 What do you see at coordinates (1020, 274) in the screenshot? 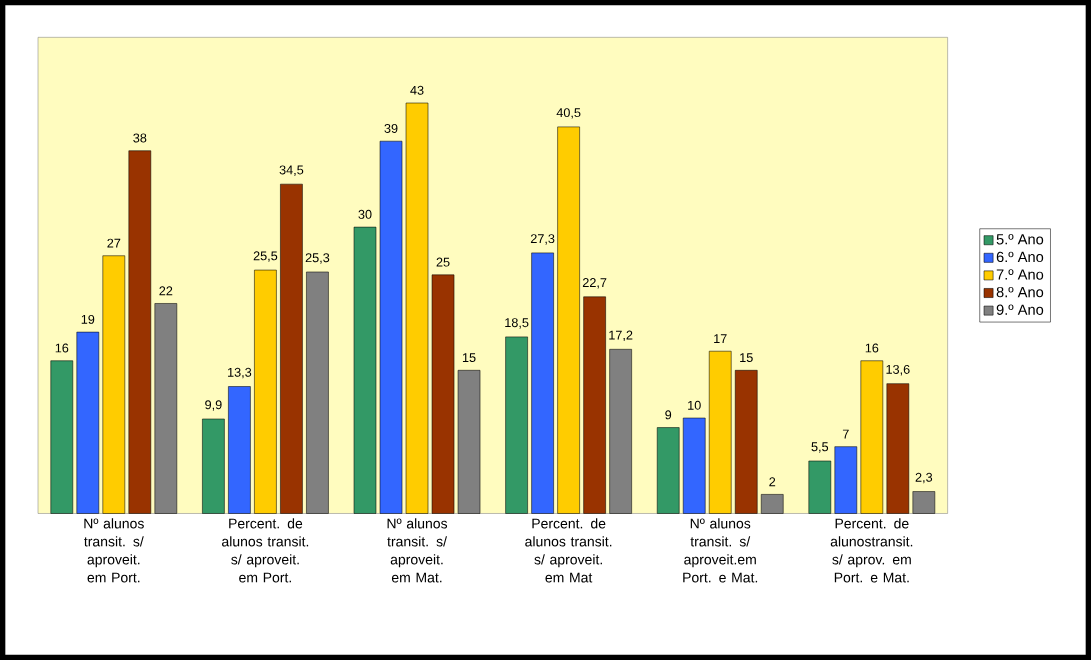
I see `legend-label: 7.º Ano` at bounding box center [1020, 274].